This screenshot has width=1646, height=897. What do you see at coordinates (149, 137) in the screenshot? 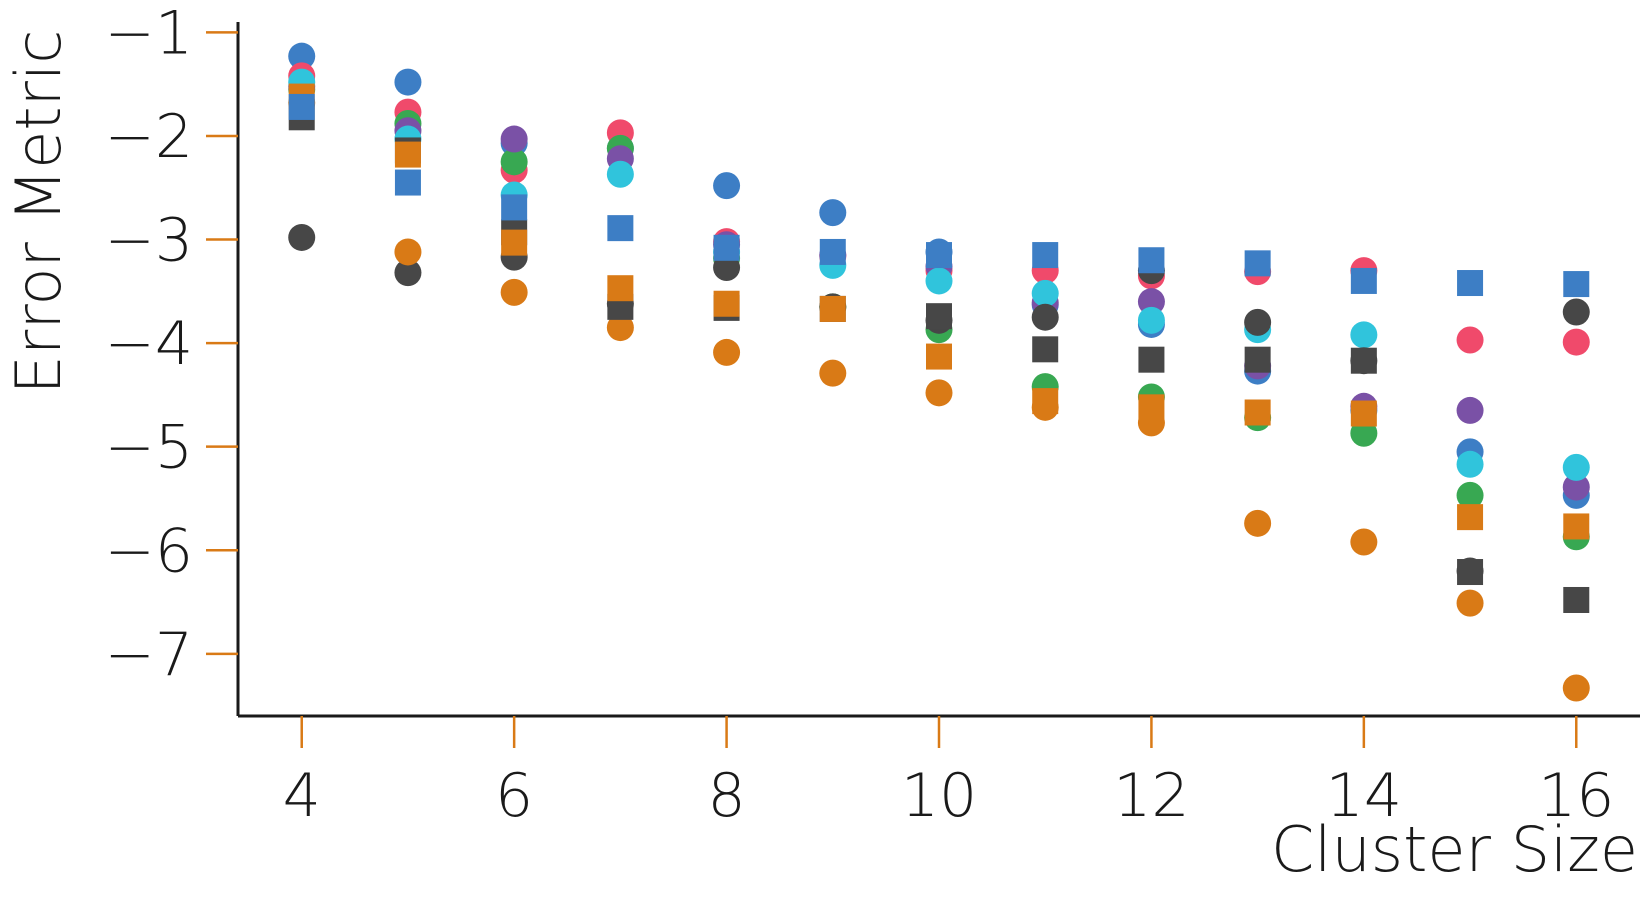
I see `y-tick-label: −2` at bounding box center [149, 137].